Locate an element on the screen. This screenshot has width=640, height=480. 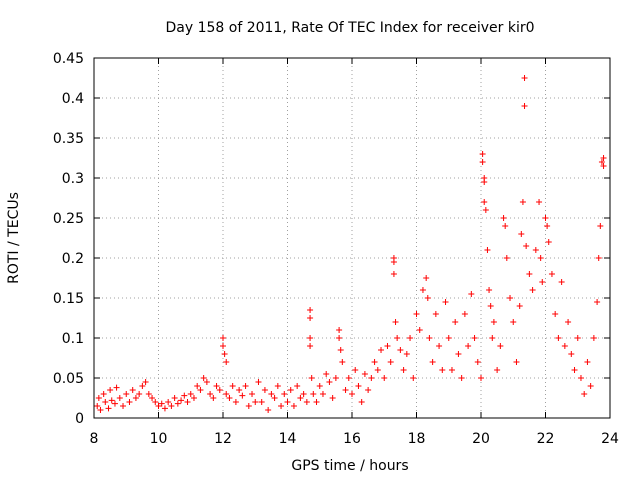
x-tick-label: 12 is located at coordinates (223, 439).